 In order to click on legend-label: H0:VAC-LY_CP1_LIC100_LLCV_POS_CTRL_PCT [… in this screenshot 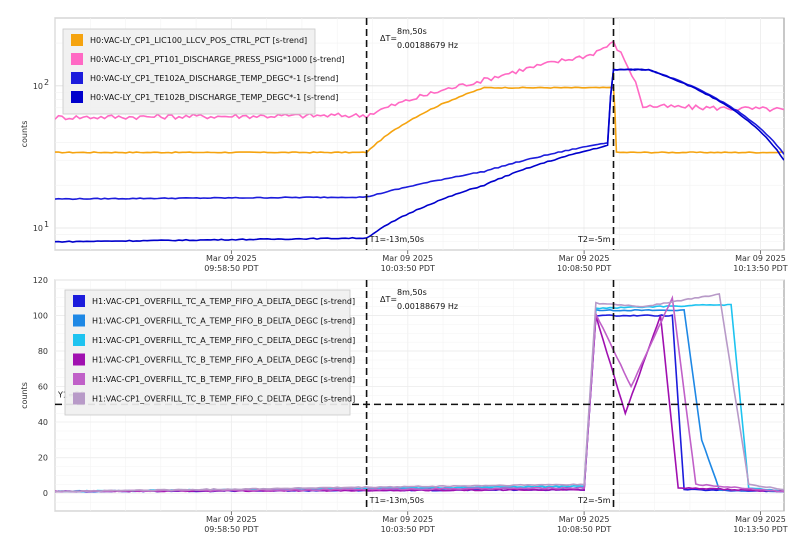, I will do `click(198, 40)`.